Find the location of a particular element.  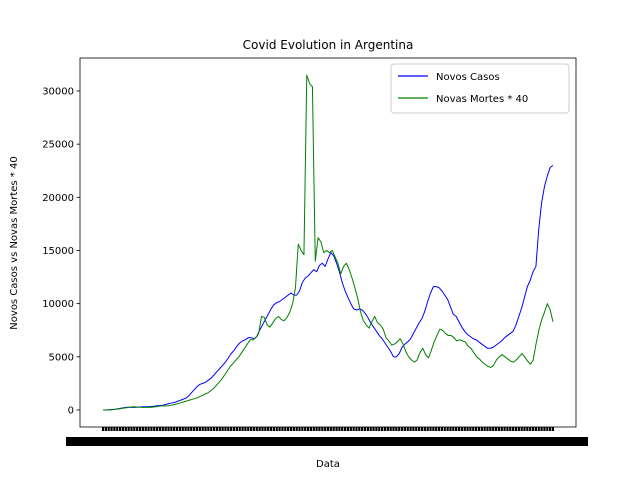

y-tick-label: 0 is located at coordinates (71, 410).